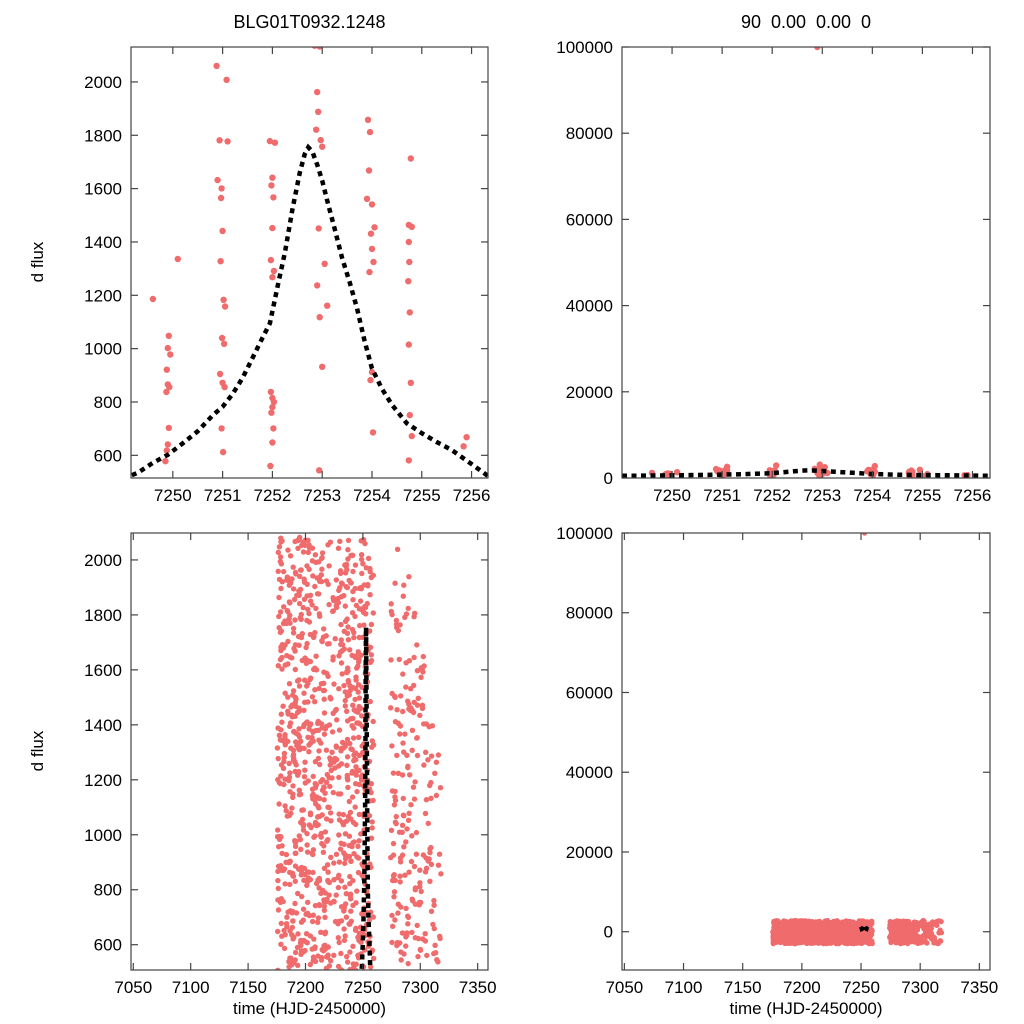 The image size is (1024, 1024). Describe the element at coordinates (806, 22) in the screenshot. I see `panel-title-right: 90 0.00 0.00 0` at that location.